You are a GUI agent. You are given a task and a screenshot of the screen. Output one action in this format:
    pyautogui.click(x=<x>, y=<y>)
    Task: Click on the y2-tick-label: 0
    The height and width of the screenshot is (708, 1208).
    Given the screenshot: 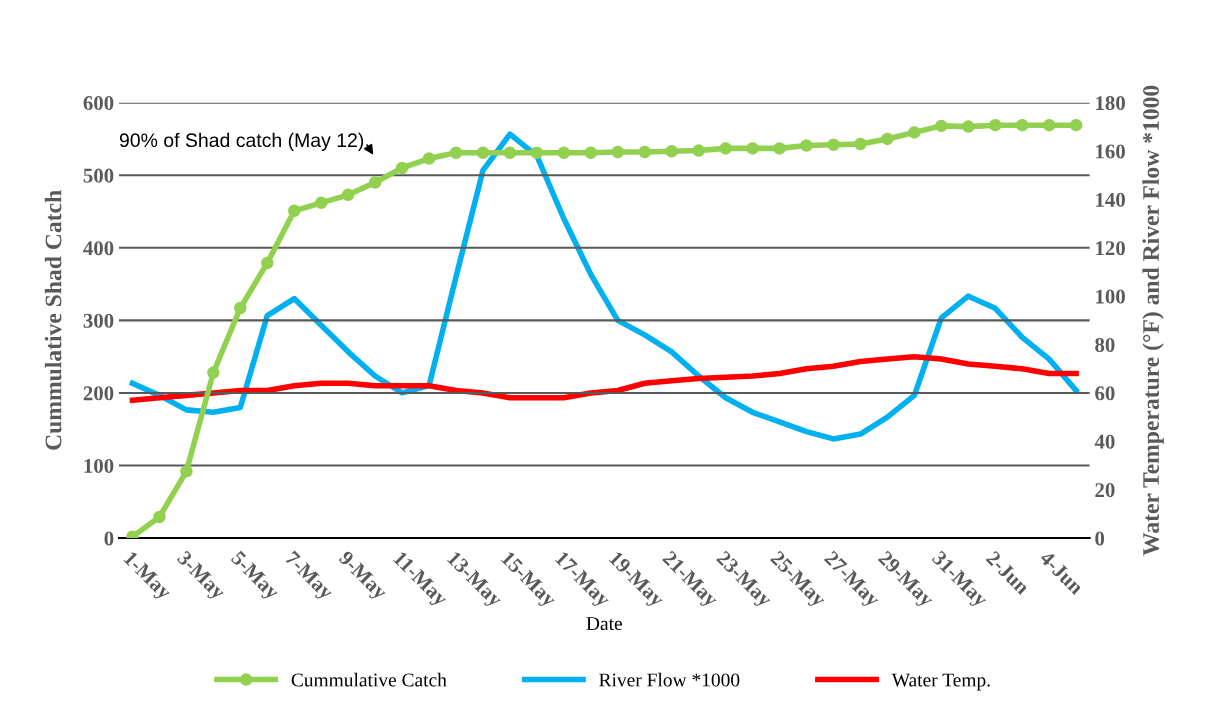 What is the action you would take?
    pyautogui.click(x=1100, y=538)
    